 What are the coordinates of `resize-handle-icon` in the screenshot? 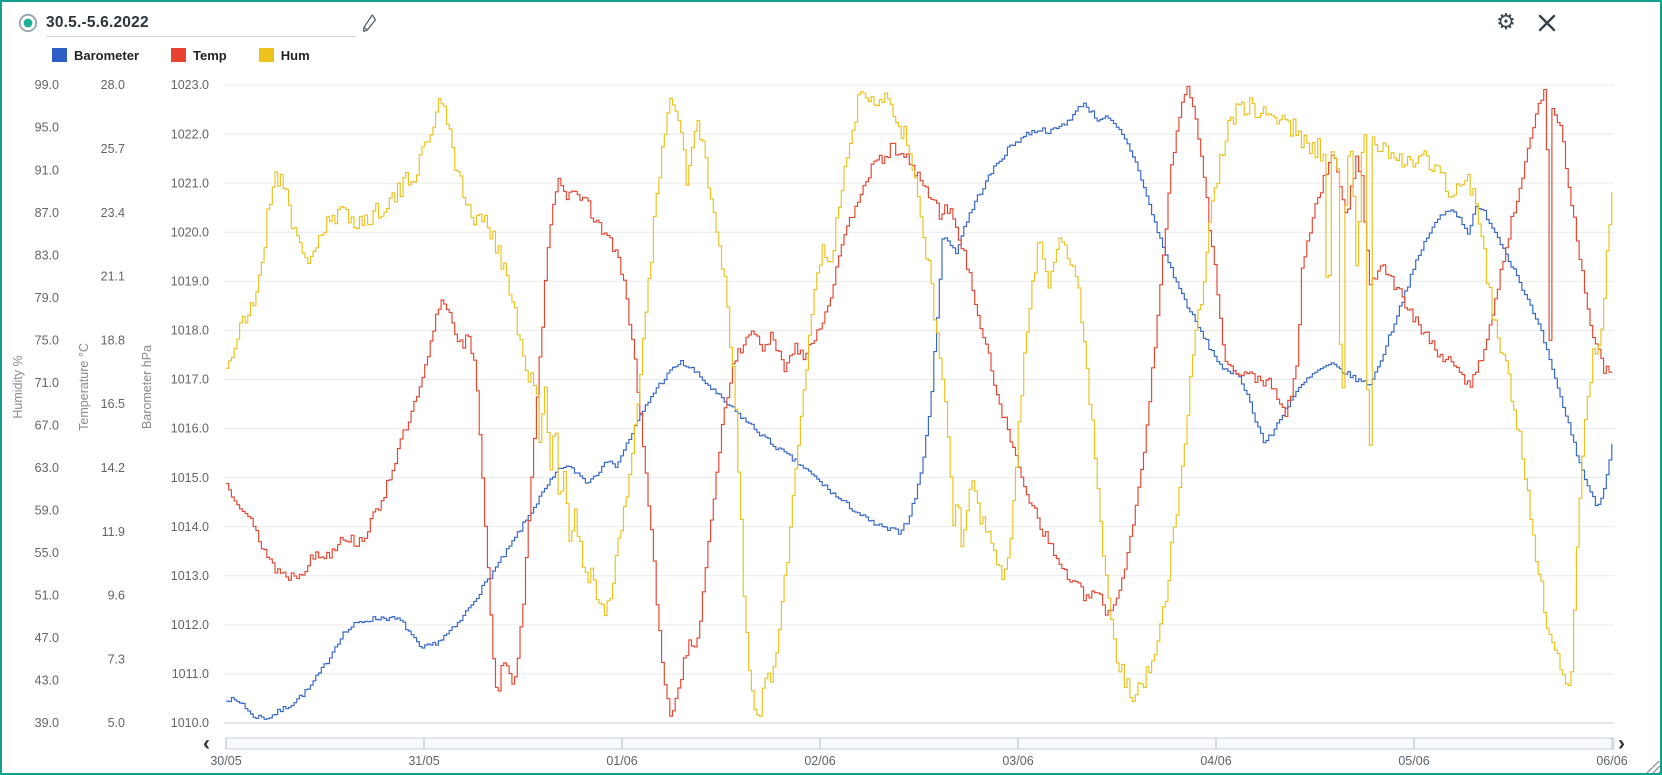 It's located at (1653, 767).